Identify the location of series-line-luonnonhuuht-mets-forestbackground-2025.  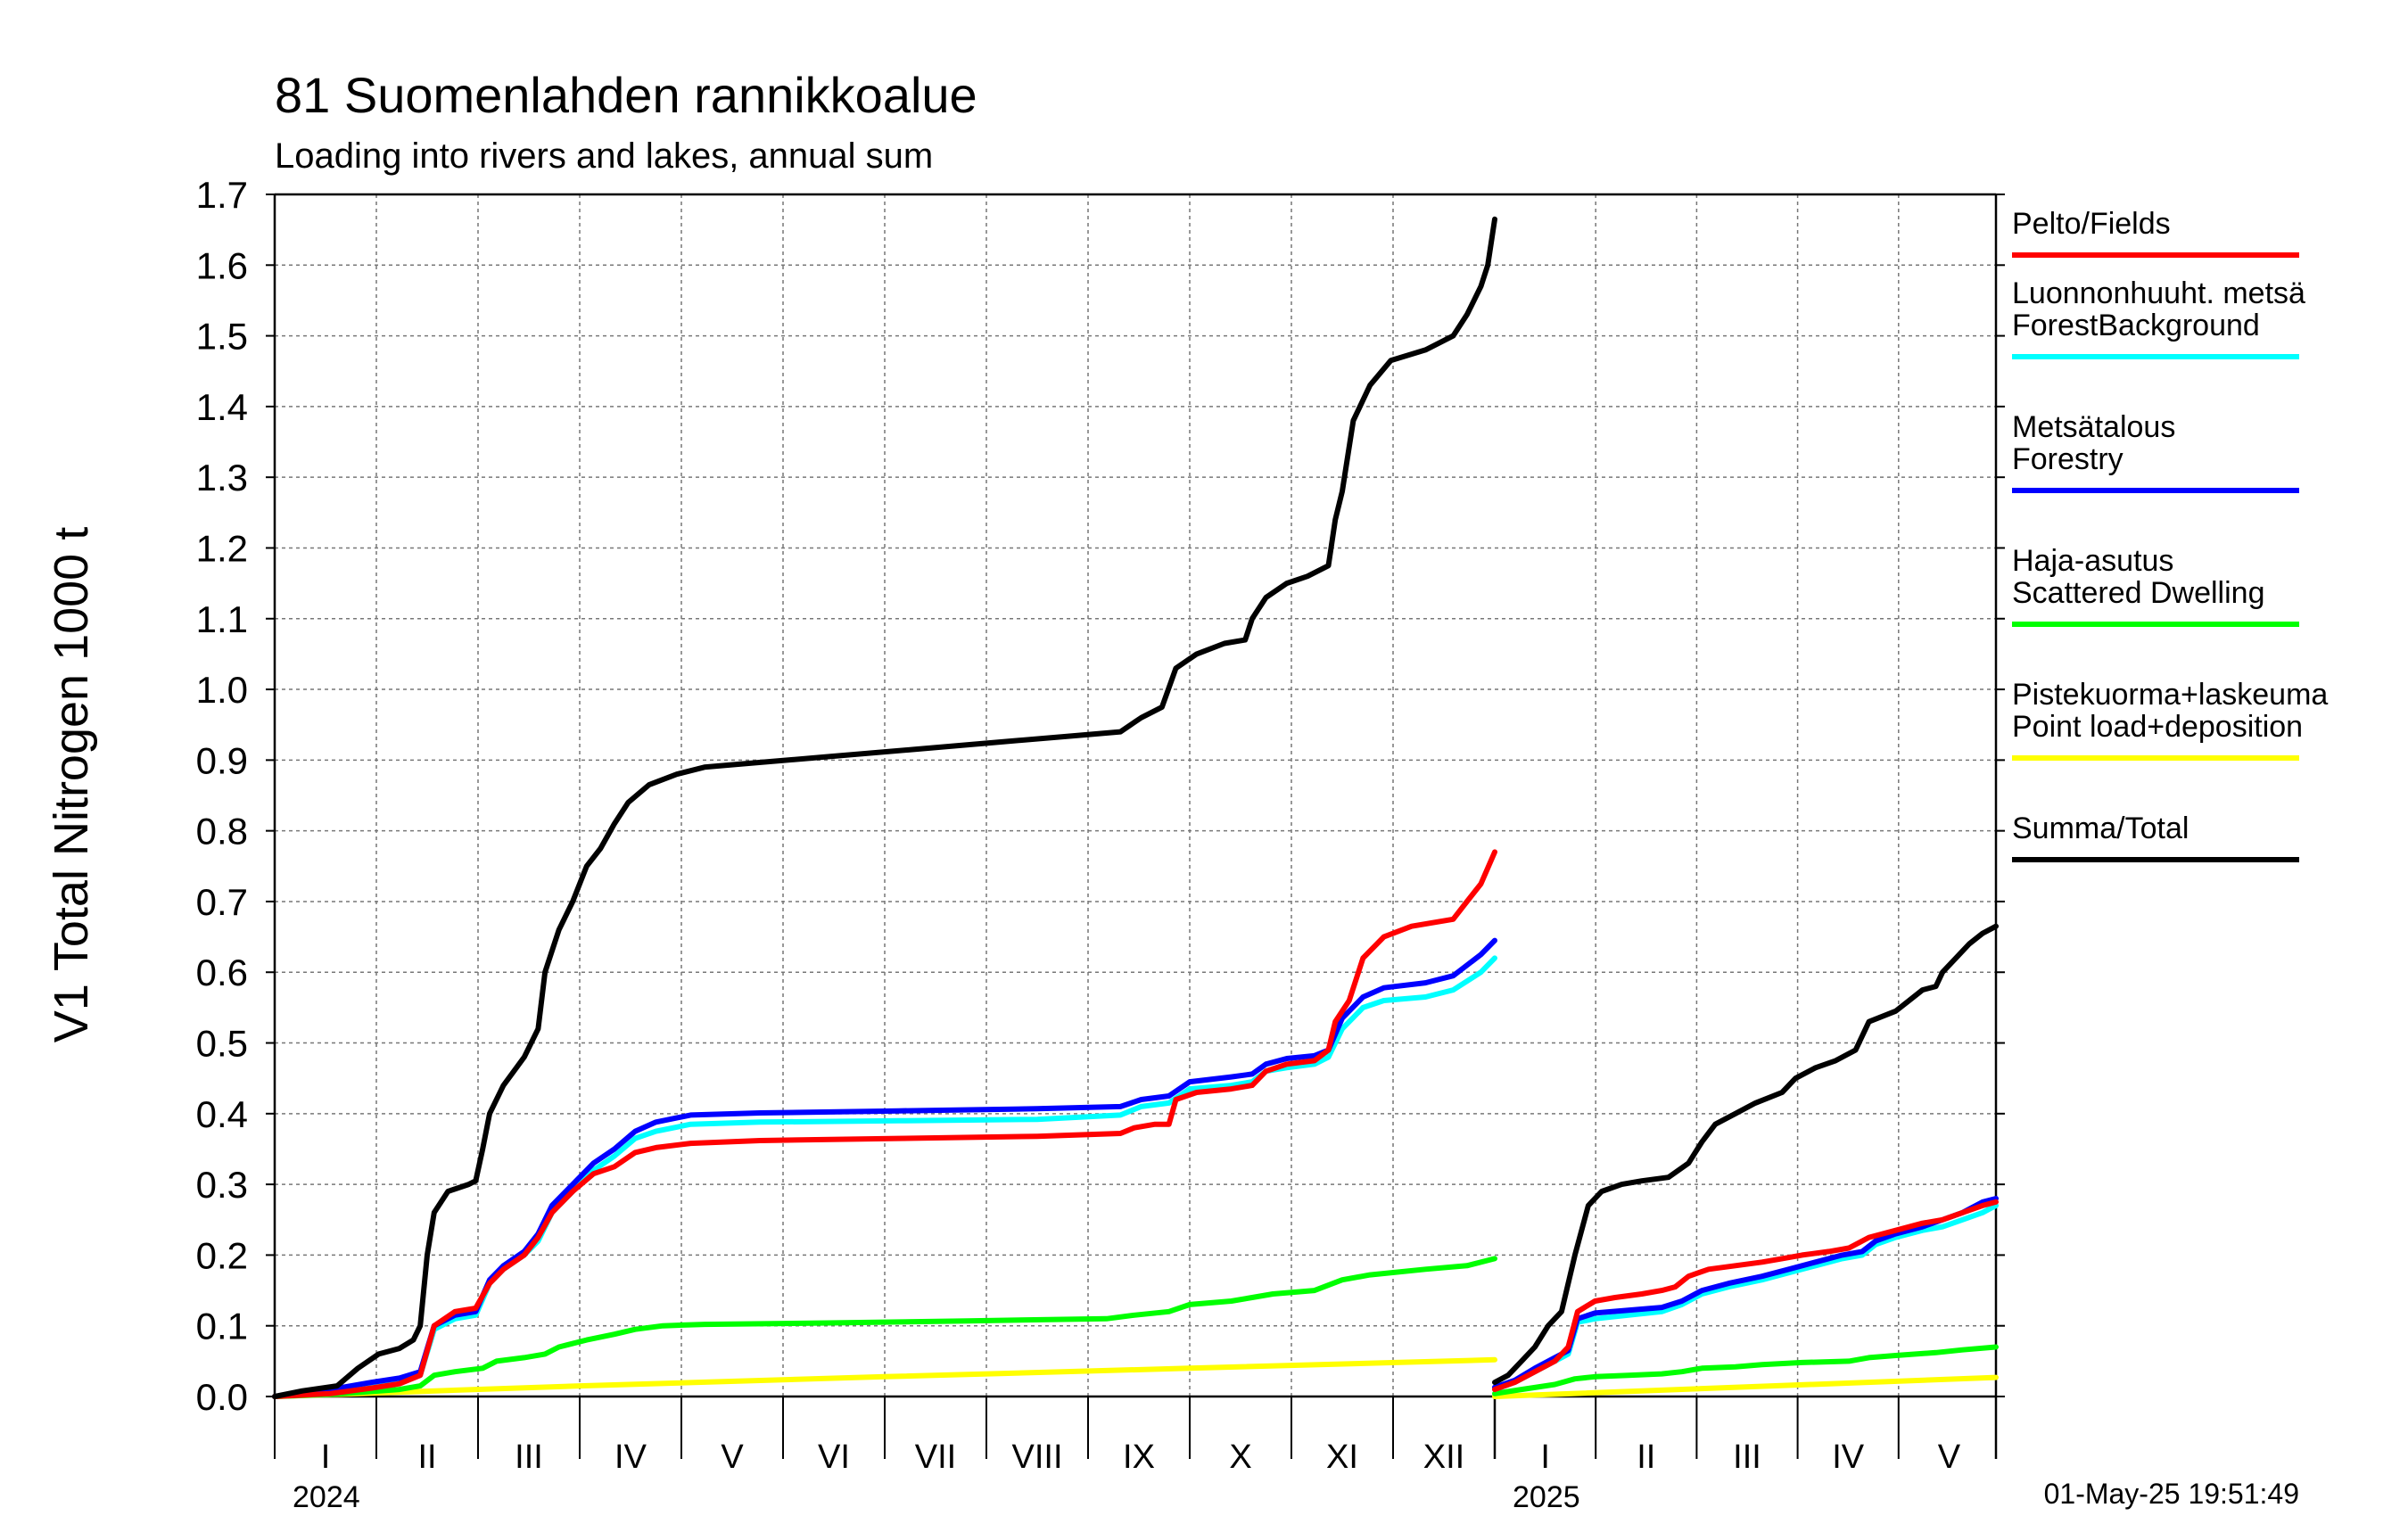
(1745, 1297).